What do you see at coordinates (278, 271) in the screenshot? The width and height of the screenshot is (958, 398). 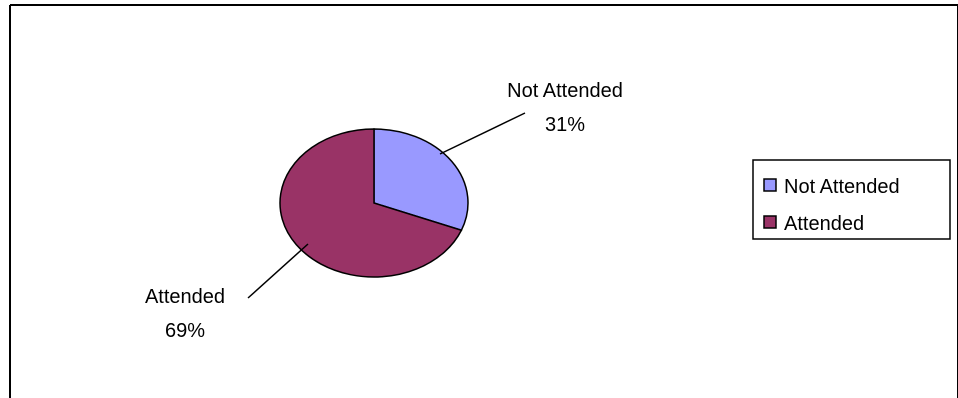 I see `leader-line-attended` at bounding box center [278, 271].